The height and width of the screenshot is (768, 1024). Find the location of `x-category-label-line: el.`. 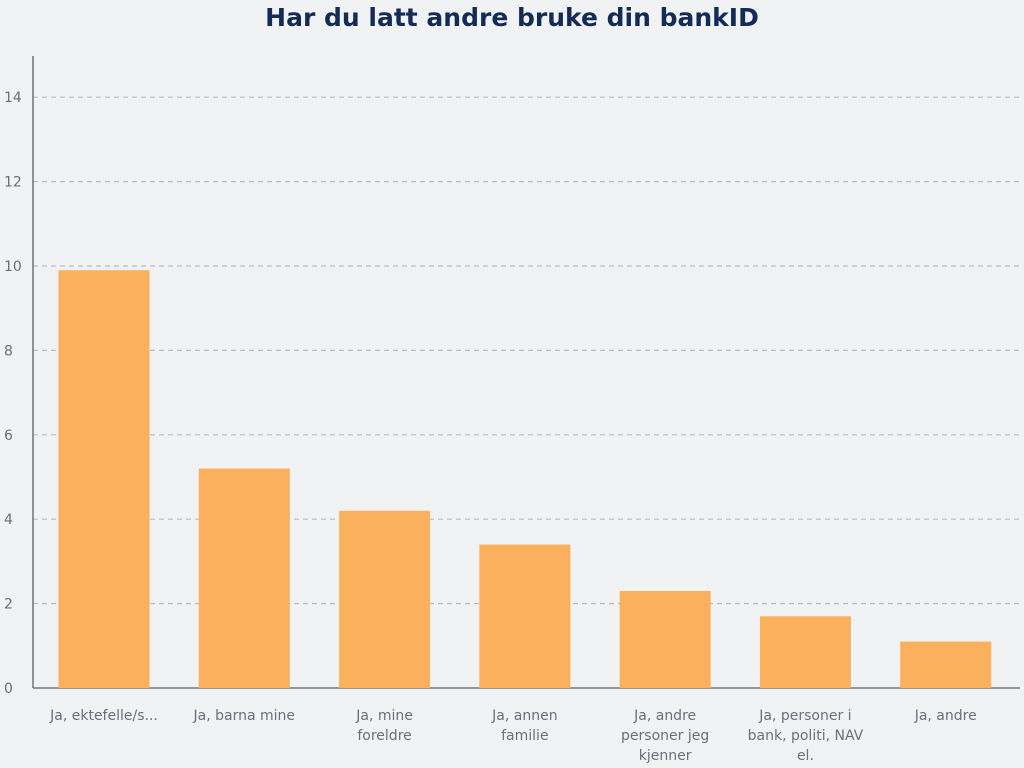

x-category-label-line: el. is located at coordinates (805, 756).